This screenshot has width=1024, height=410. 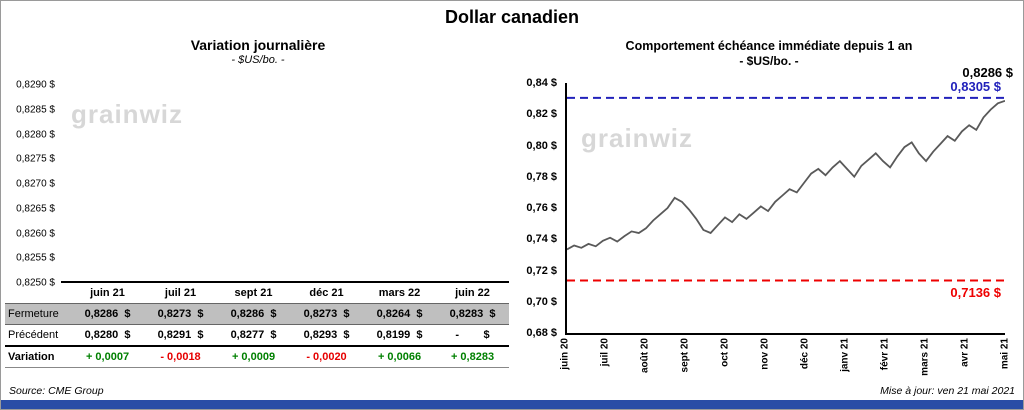 What do you see at coordinates (472, 336) in the screenshot?
I see `table-value-cell: - $` at bounding box center [472, 336].